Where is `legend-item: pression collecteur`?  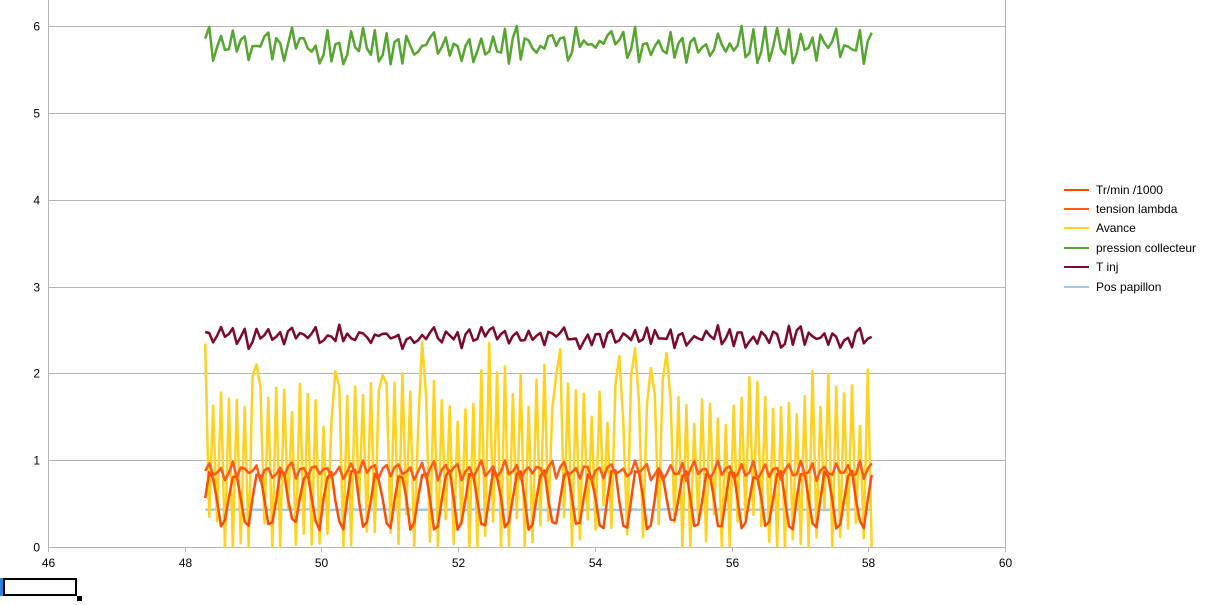
legend-item: pression collecteur is located at coordinates (1130, 247).